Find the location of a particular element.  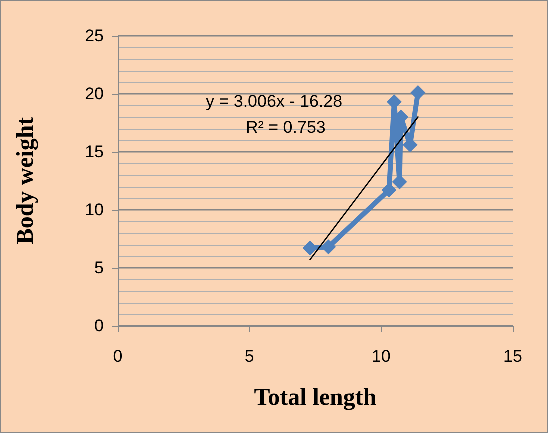

x-tick-label: 5 is located at coordinates (249, 356).